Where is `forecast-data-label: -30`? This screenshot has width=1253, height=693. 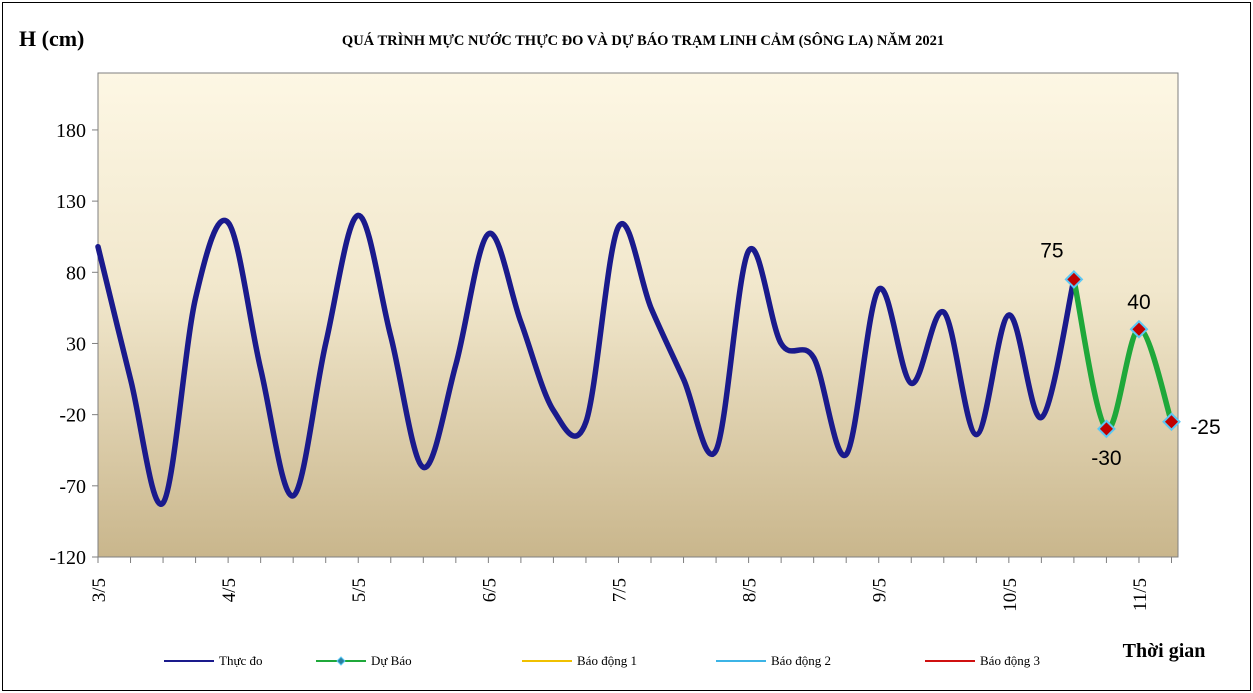
forecast-data-label: -30 is located at coordinates (1106, 458).